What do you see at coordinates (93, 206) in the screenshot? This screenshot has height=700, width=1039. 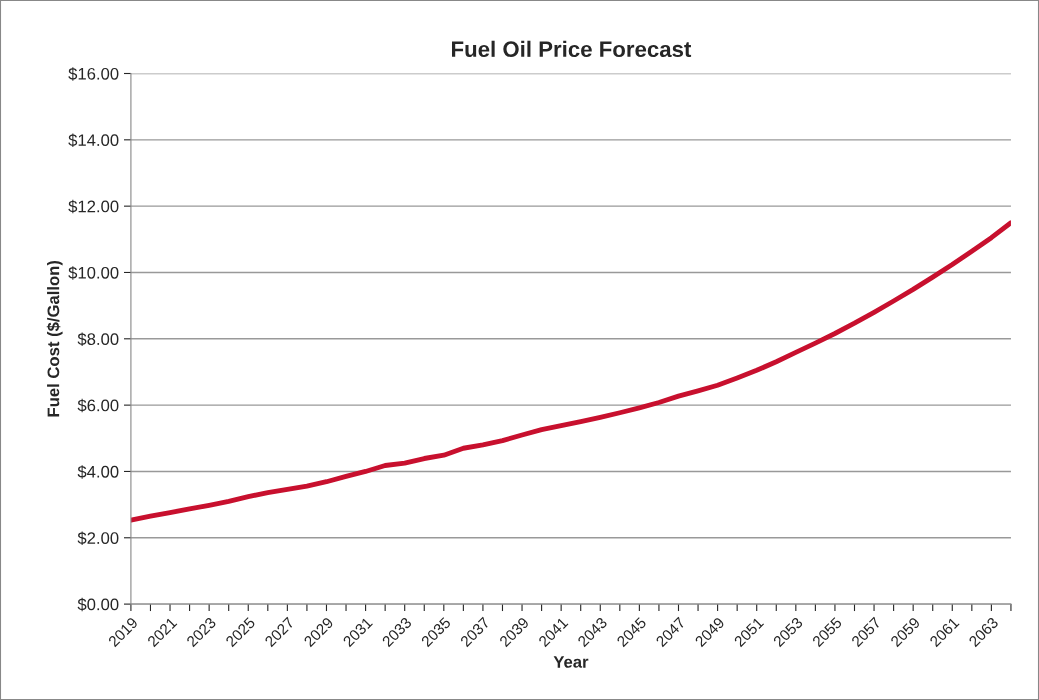 I see `y-tick-label: $12.00` at bounding box center [93, 206].